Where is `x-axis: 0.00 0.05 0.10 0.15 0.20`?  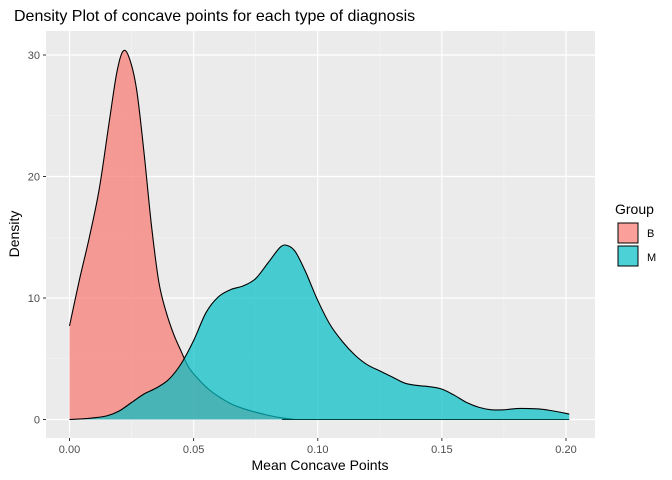
x-axis: 0.00 0.05 0.10 0.15 0.20 is located at coordinates (318, 447).